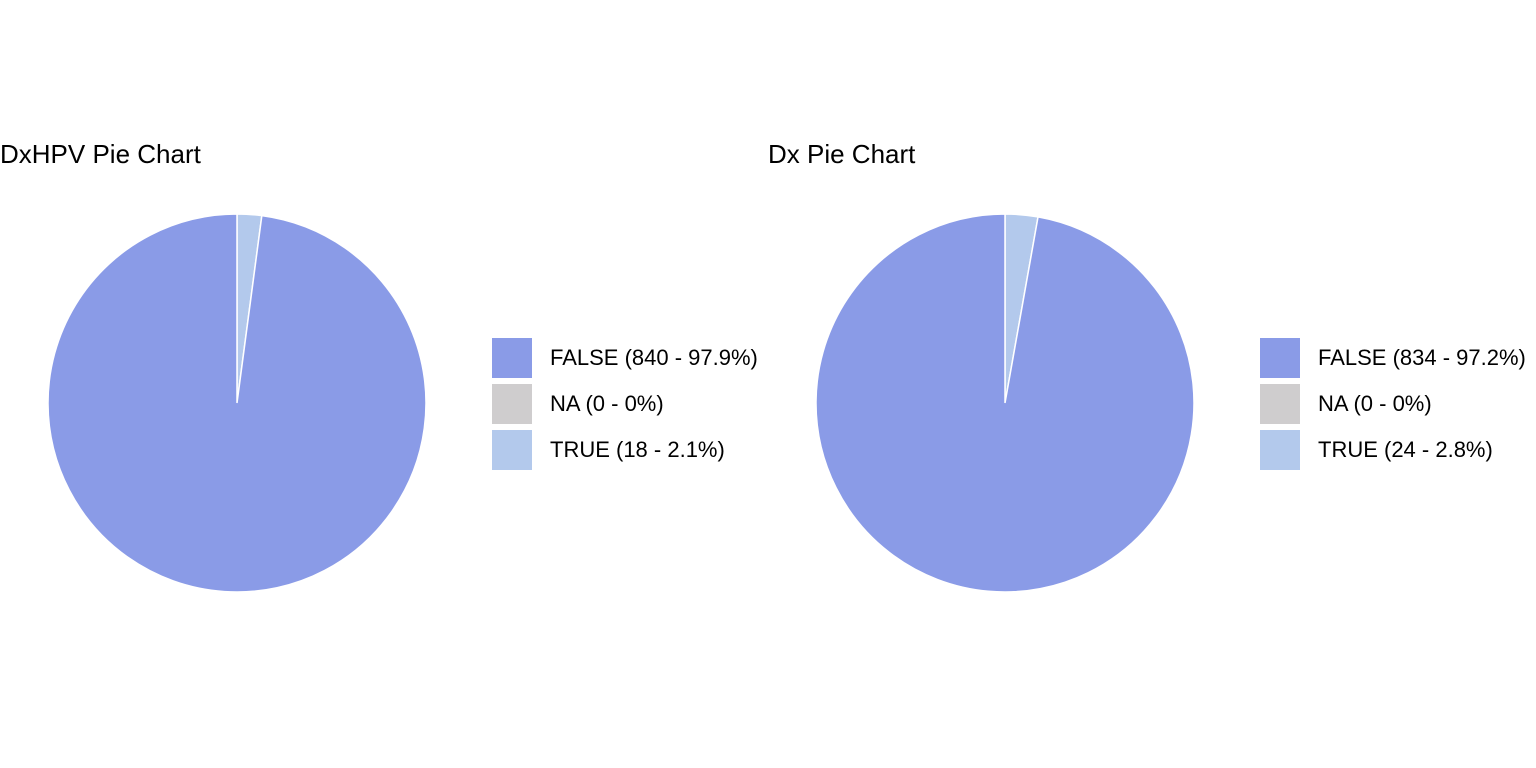 Image resolution: width=1536 pixels, height=768 pixels. I want to click on legend-label: TRUE (24 - 2.8%), so click(1405, 449).